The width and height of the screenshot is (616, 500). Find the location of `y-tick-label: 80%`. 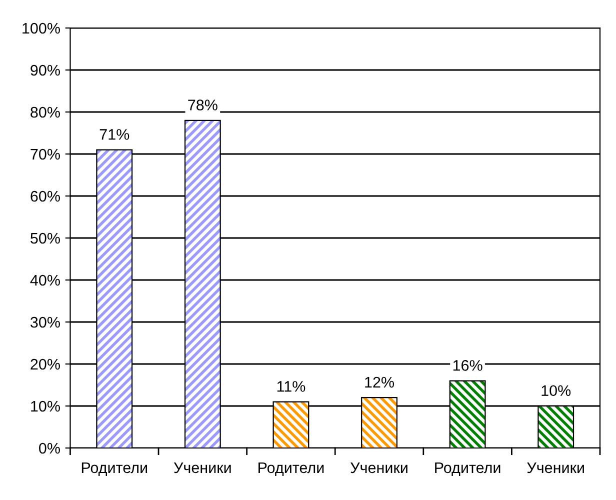

y-tick-label: 80% is located at coordinates (45, 112).